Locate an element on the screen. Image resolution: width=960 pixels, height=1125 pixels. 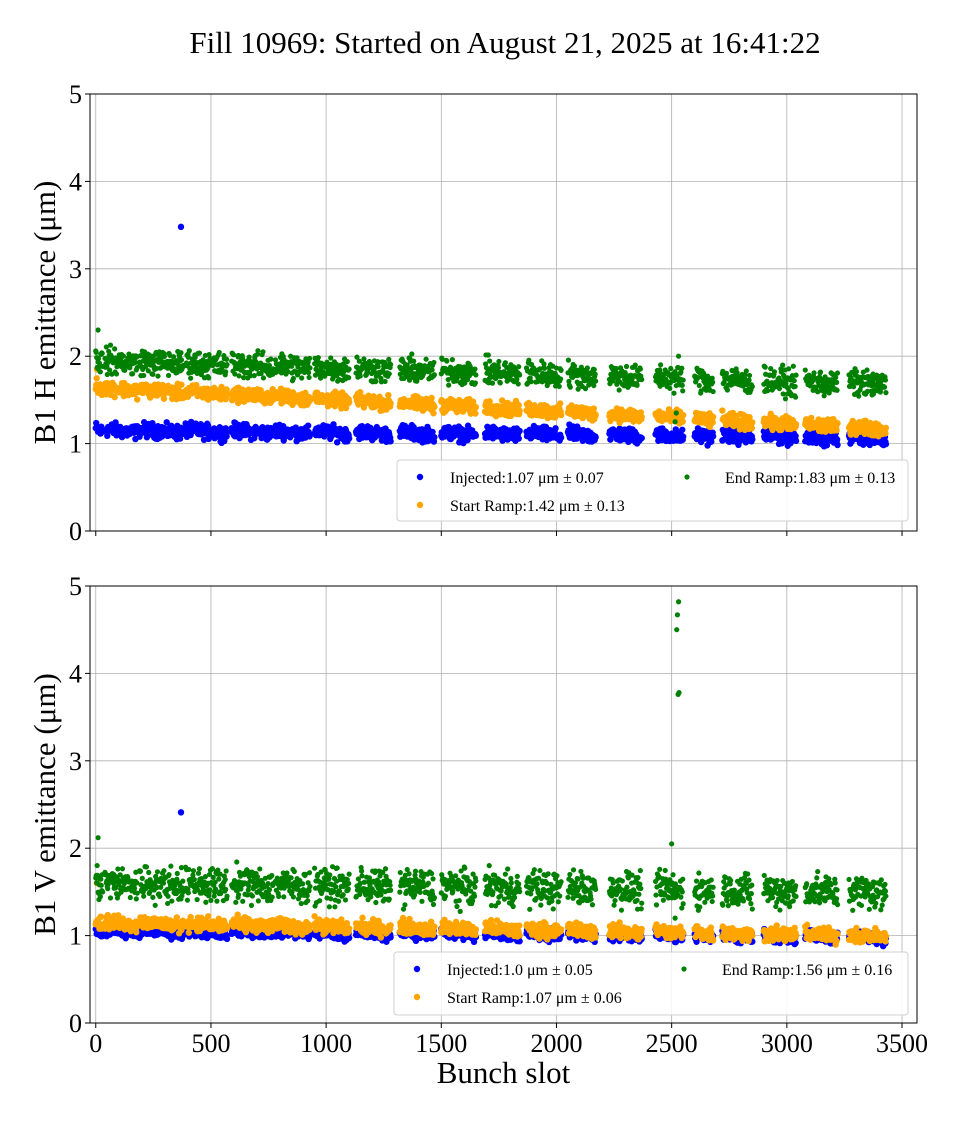
y-tick-label: 3 is located at coordinates (75, 761).